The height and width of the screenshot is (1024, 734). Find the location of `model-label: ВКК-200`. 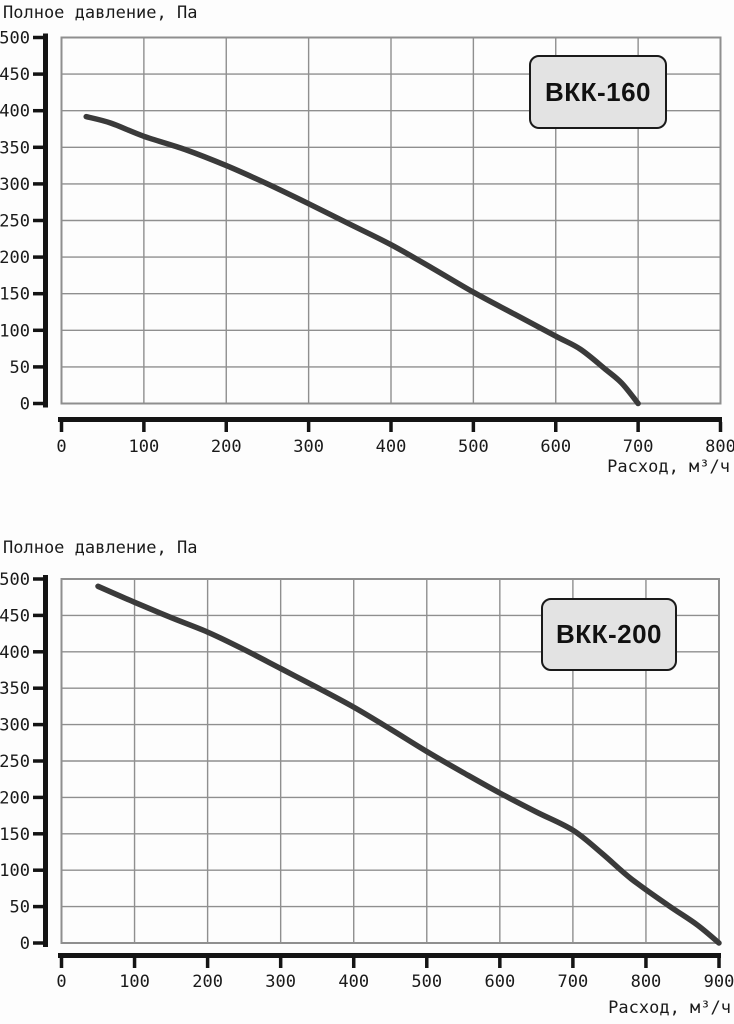

model-label: ВКК-200 is located at coordinates (609, 634).